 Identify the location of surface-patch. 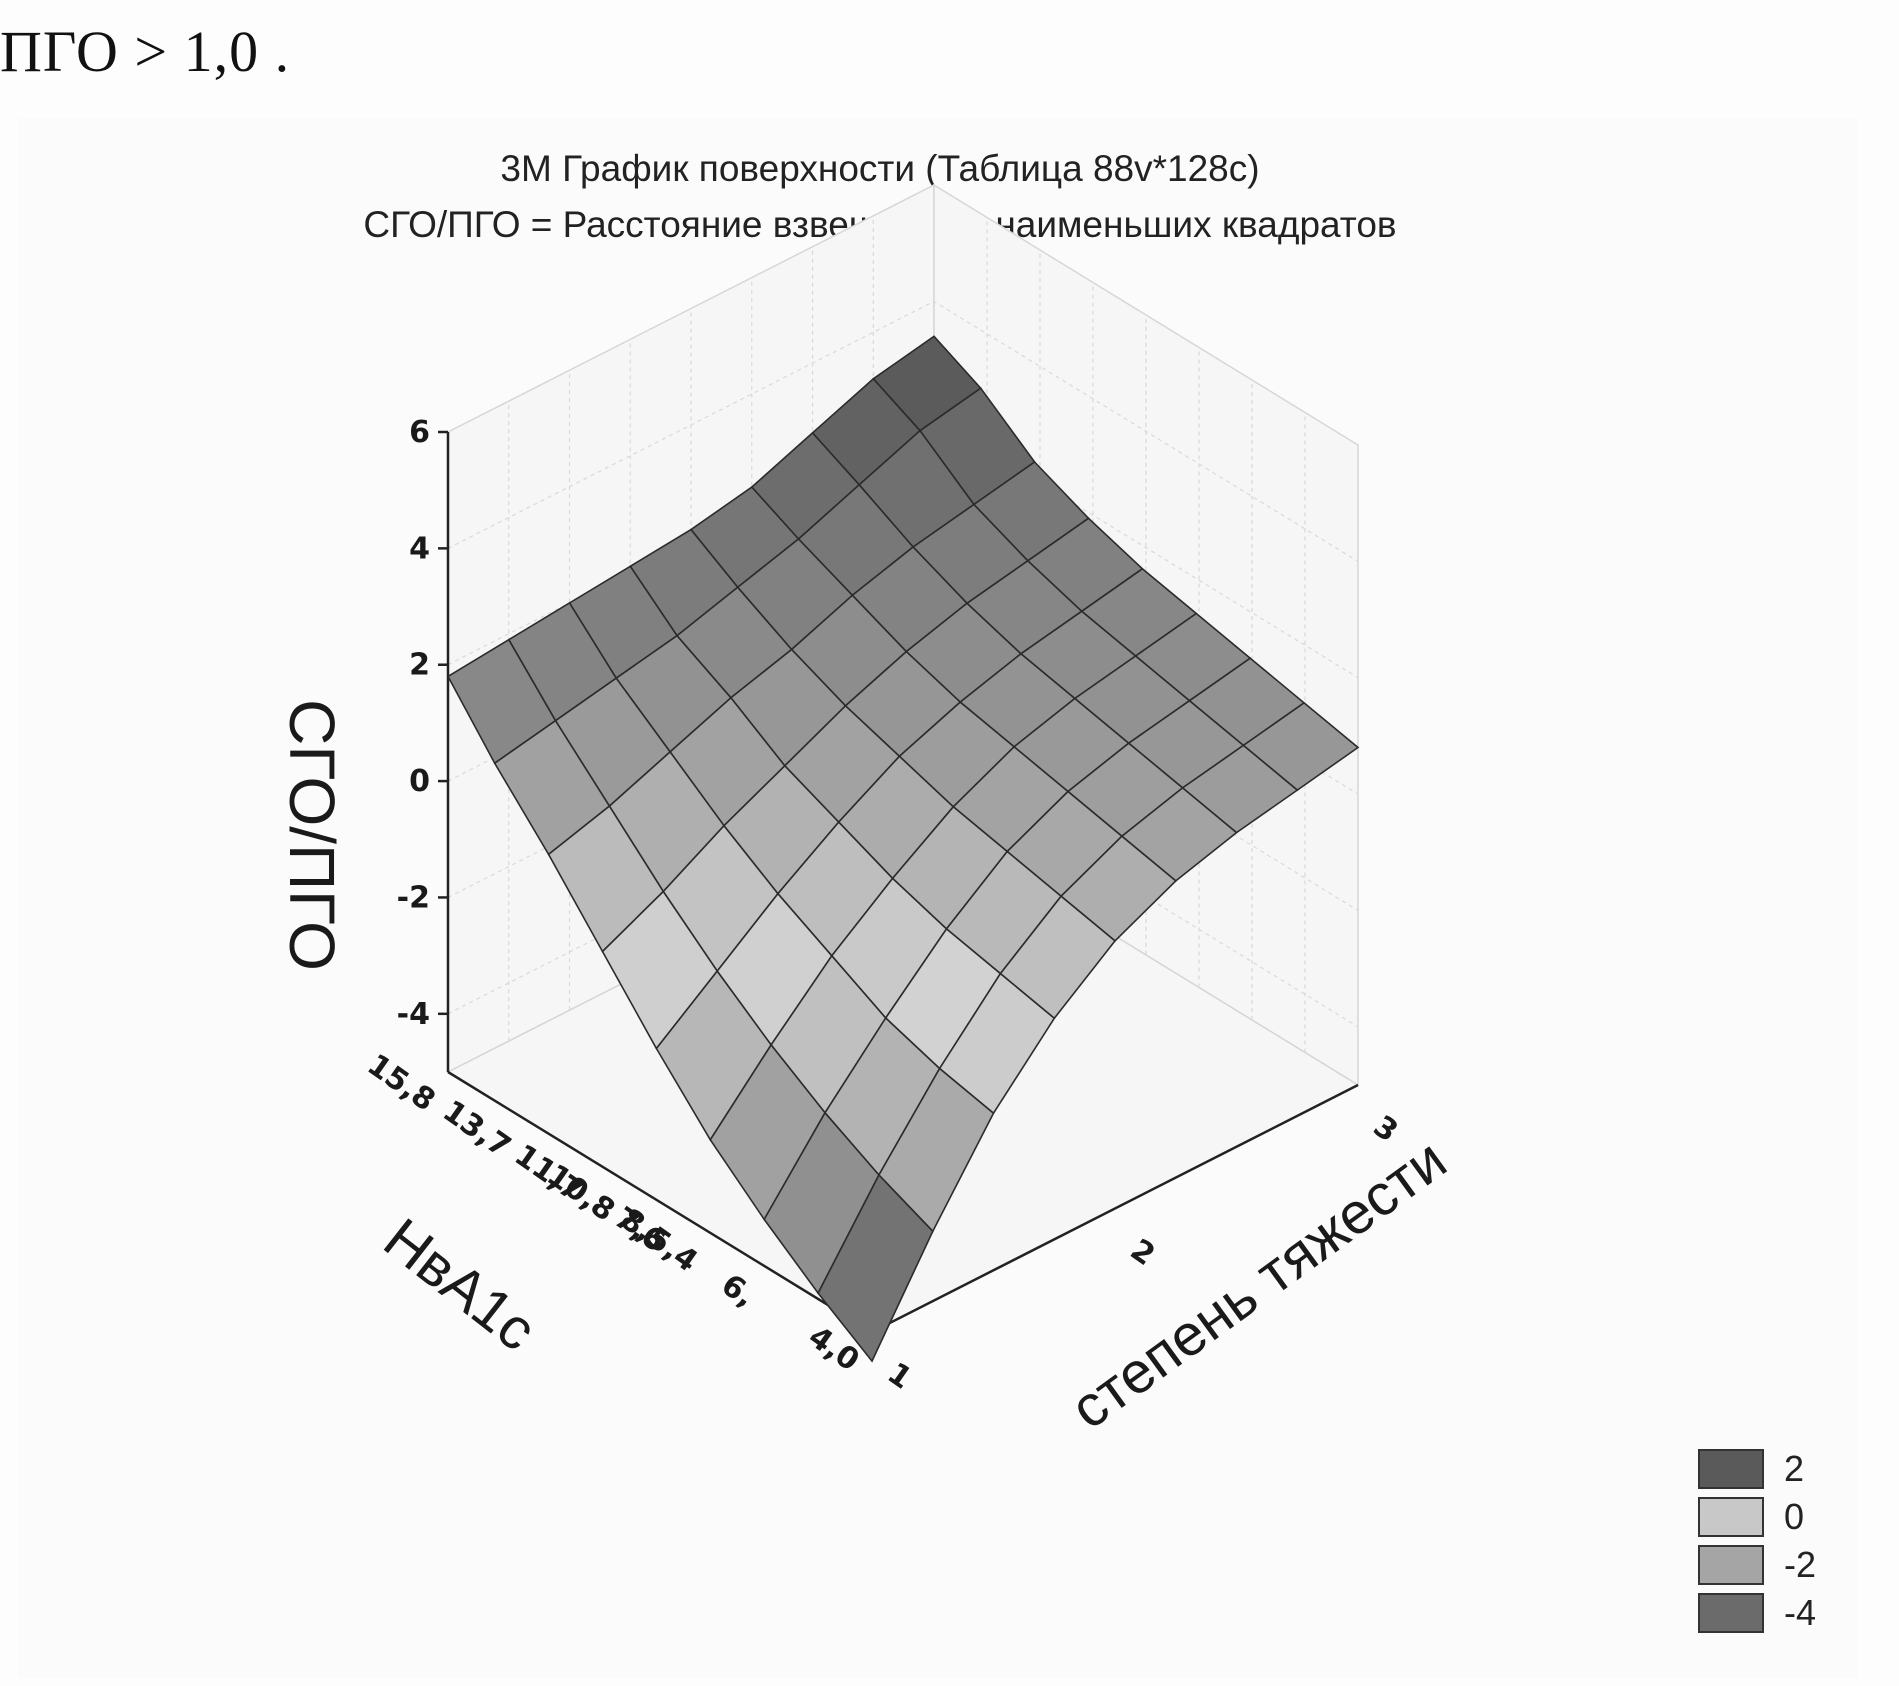
(875, 1268).